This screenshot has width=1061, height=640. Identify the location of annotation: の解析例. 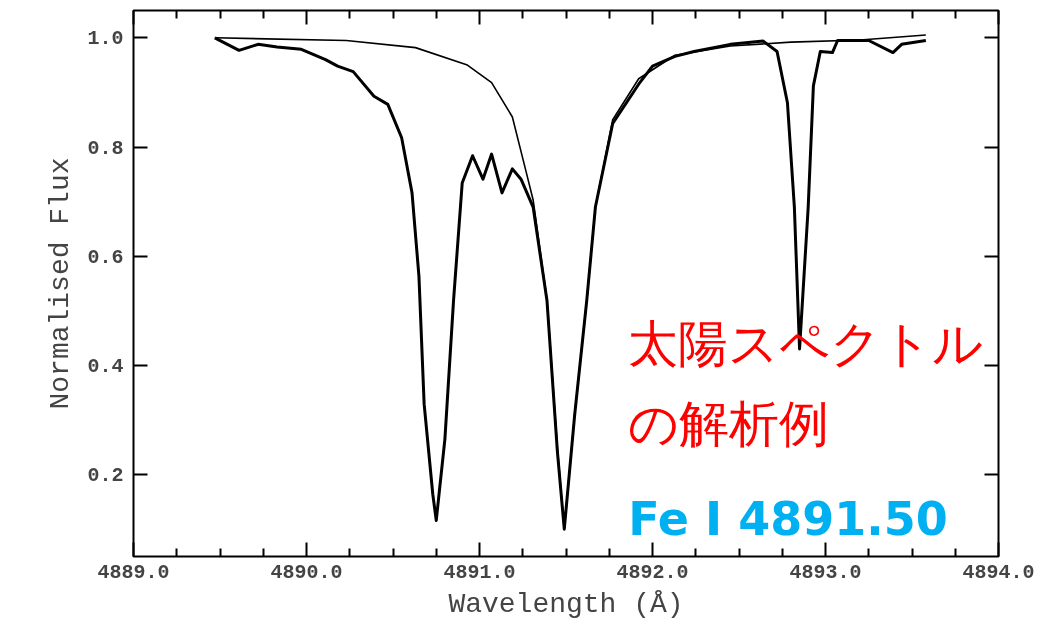
(729, 423).